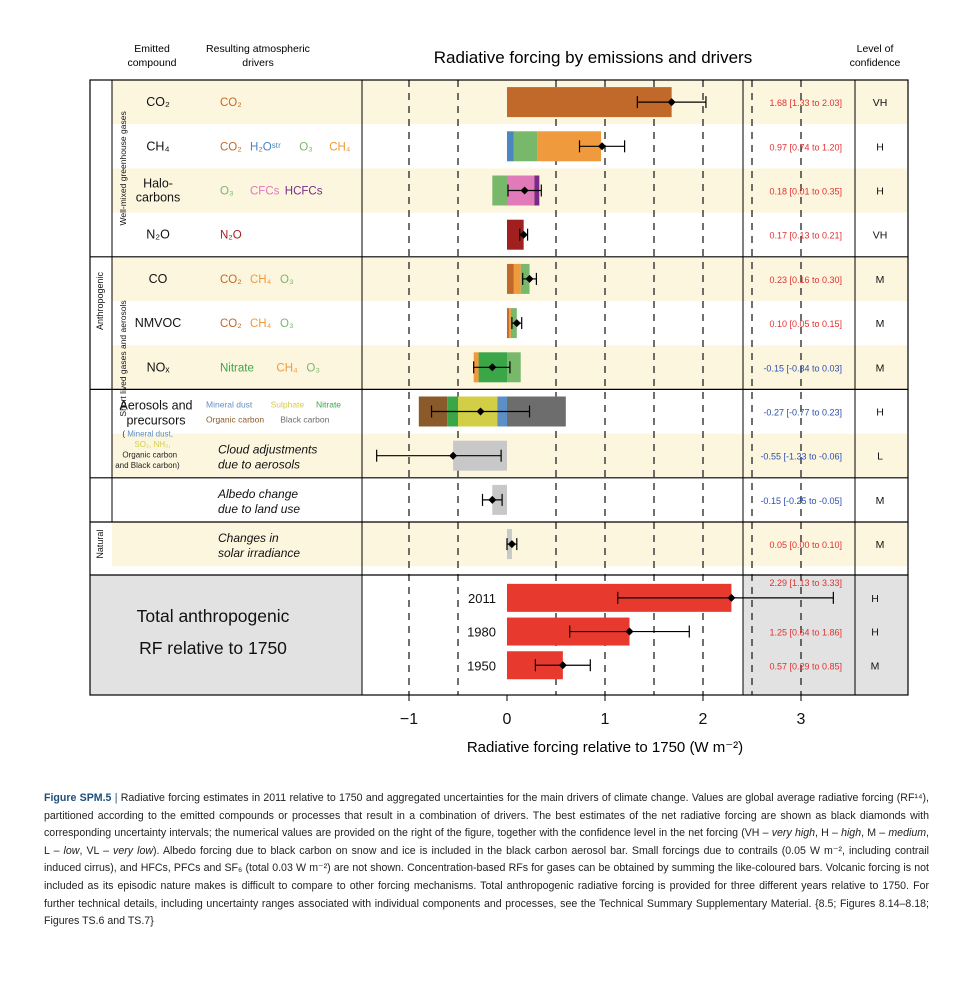  What do you see at coordinates (507, 719) in the screenshot?
I see `x-tick-label-1: 0` at bounding box center [507, 719].